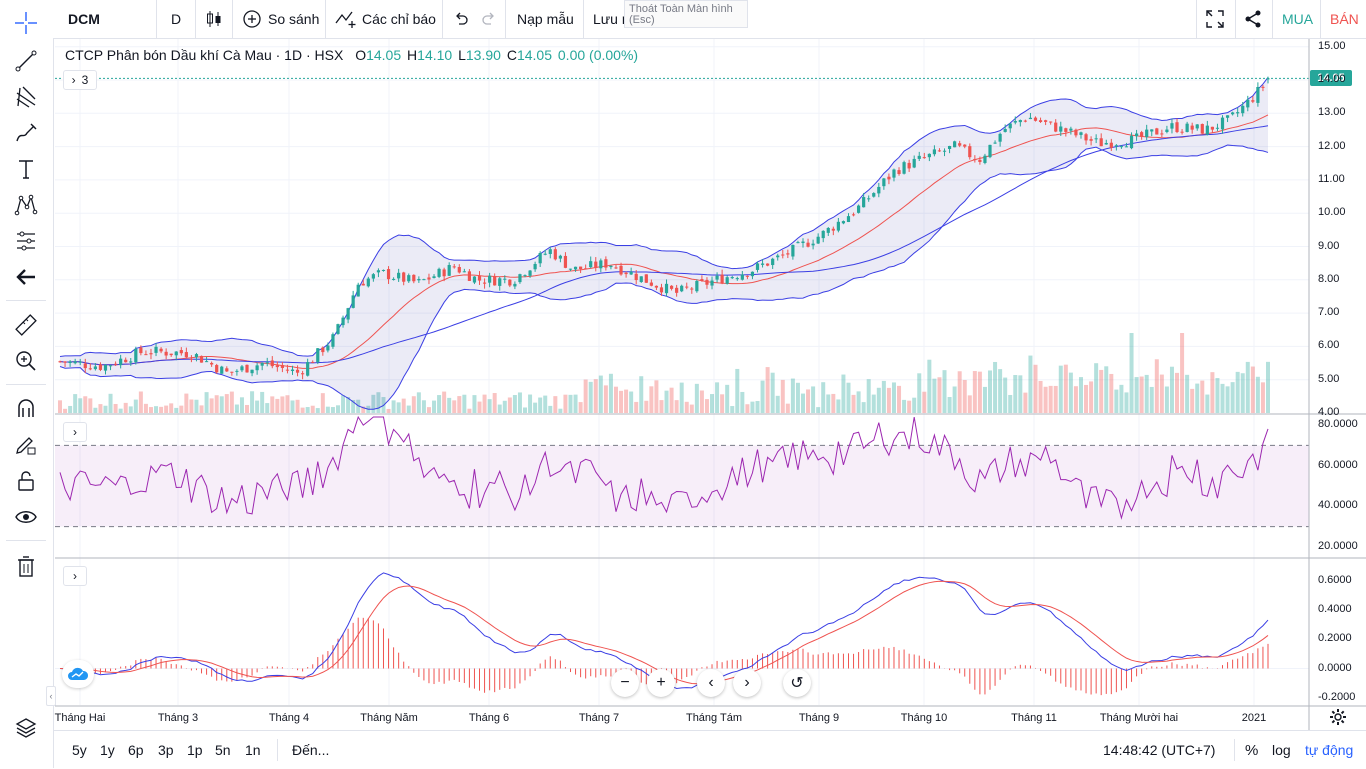 The height and width of the screenshot is (769, 1366). Describe the element at coordinates (136, 750) in the screenshot. I see `range-button-6p: 6p` at that location.